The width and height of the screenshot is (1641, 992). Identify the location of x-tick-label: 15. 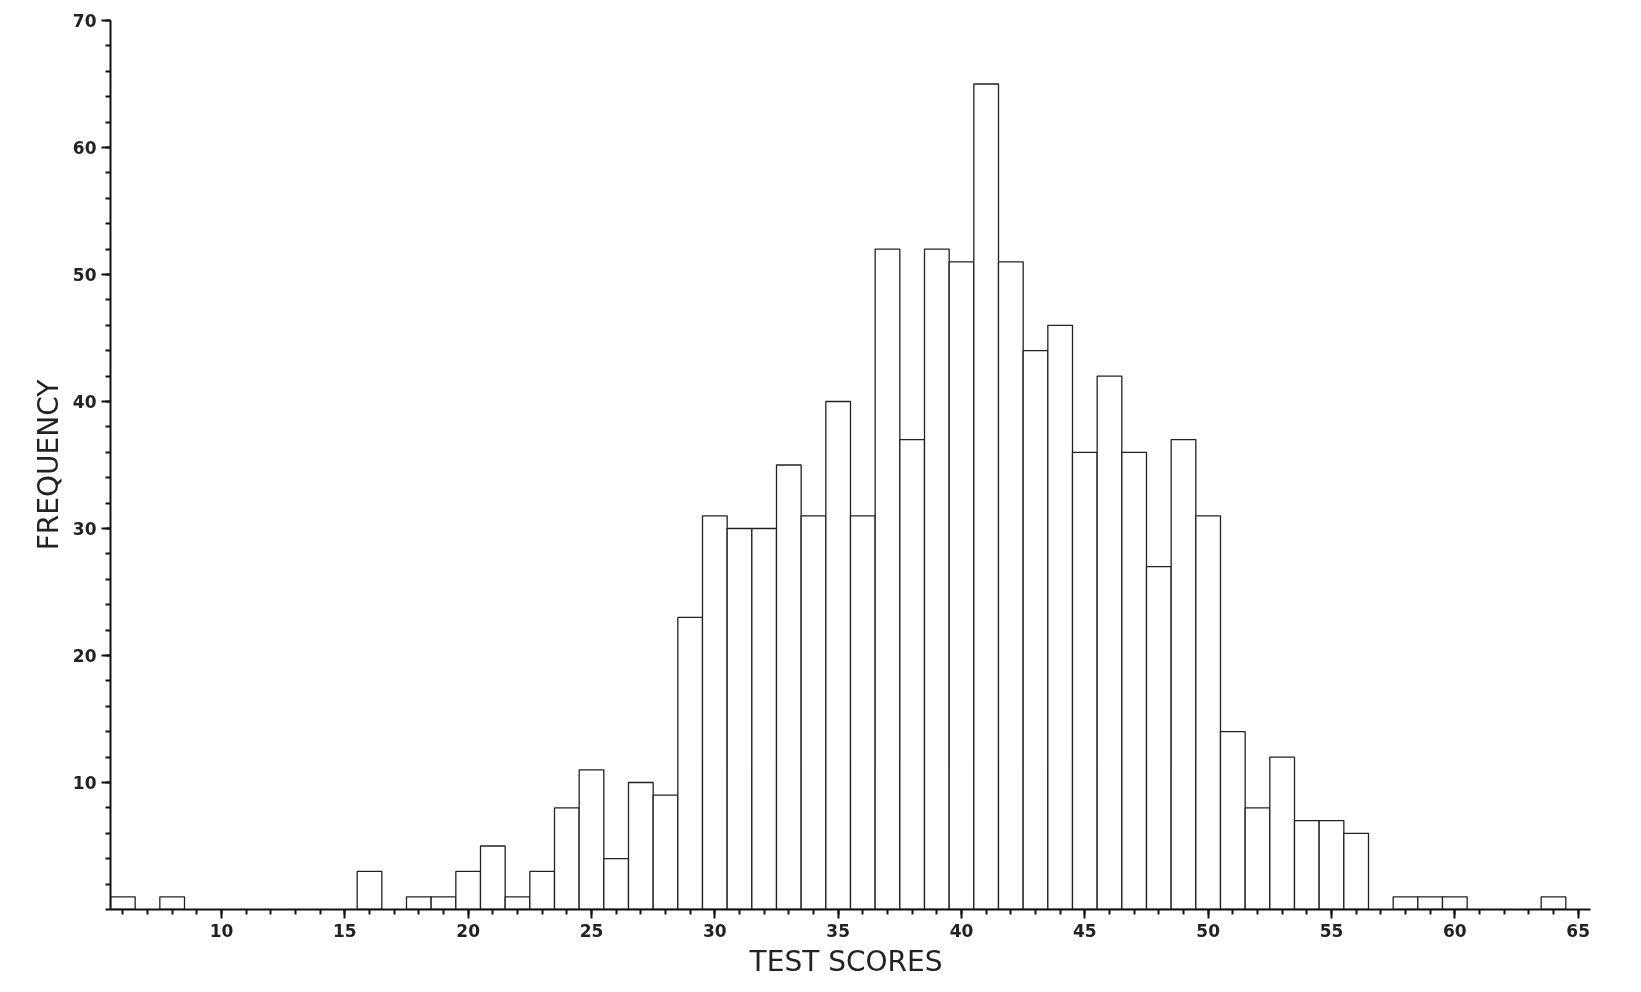
(345, 930).